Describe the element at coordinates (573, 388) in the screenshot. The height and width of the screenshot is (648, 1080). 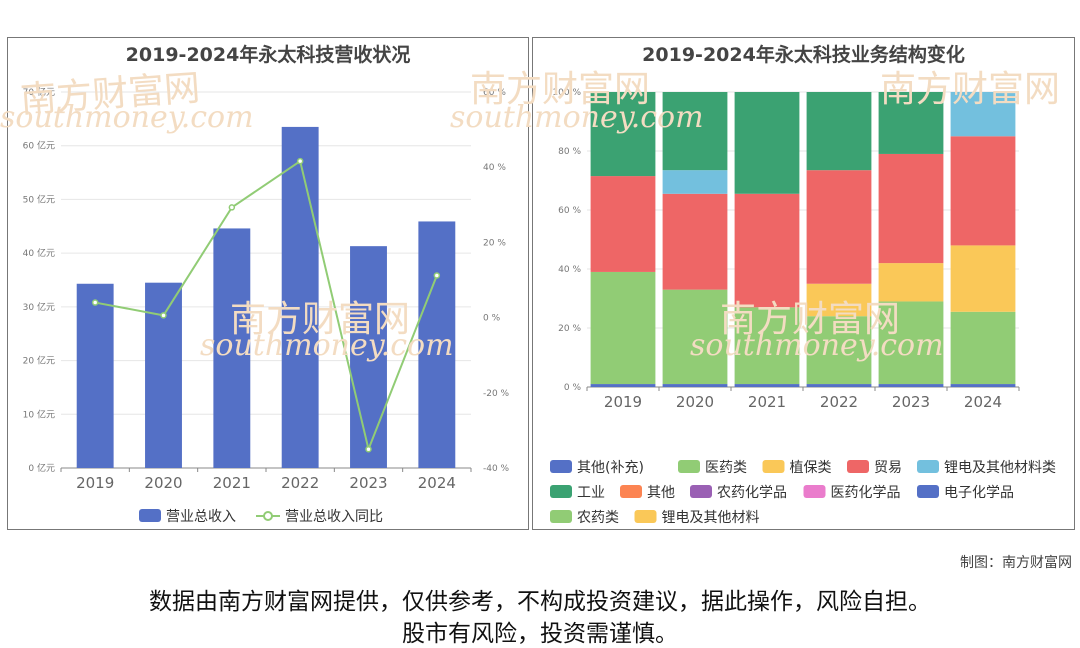
I see `y-tick-label: 0 %` at that location.